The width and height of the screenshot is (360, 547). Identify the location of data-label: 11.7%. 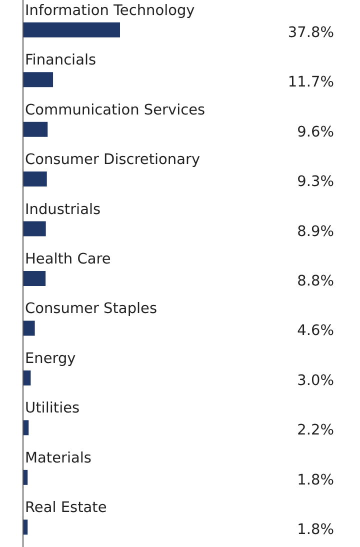
(311, 82).